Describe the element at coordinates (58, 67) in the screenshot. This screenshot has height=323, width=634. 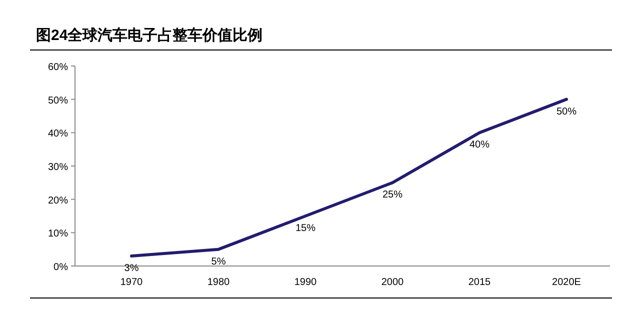
I see `y-tick-label: 60%` at that location.